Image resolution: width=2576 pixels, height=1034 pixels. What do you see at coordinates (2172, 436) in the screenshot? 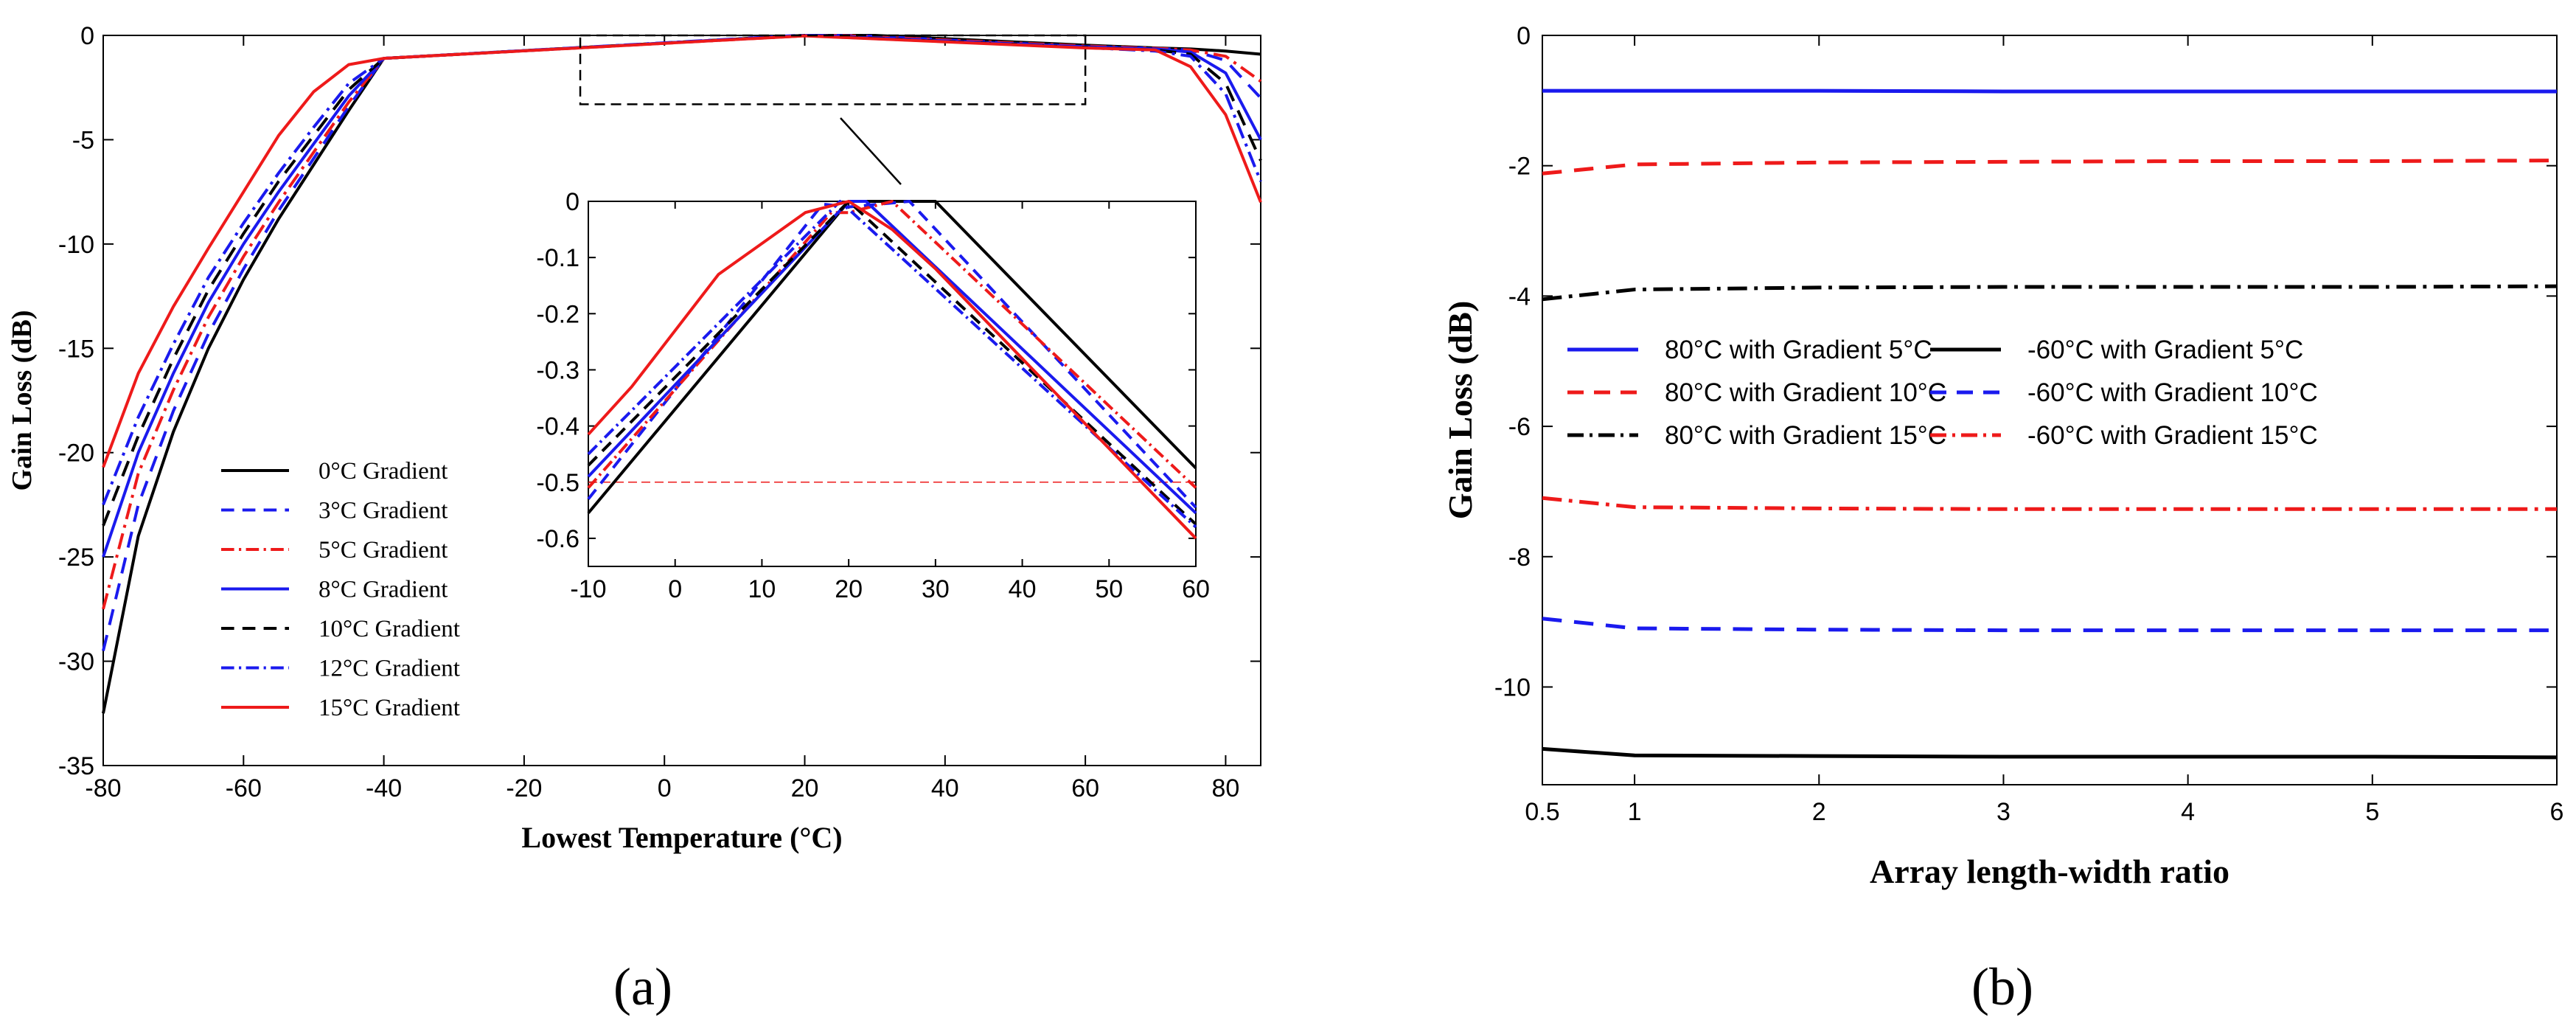
I see `legend-label-b: -60°C with Gradient 15°C` at bounding box center [2172, 436].